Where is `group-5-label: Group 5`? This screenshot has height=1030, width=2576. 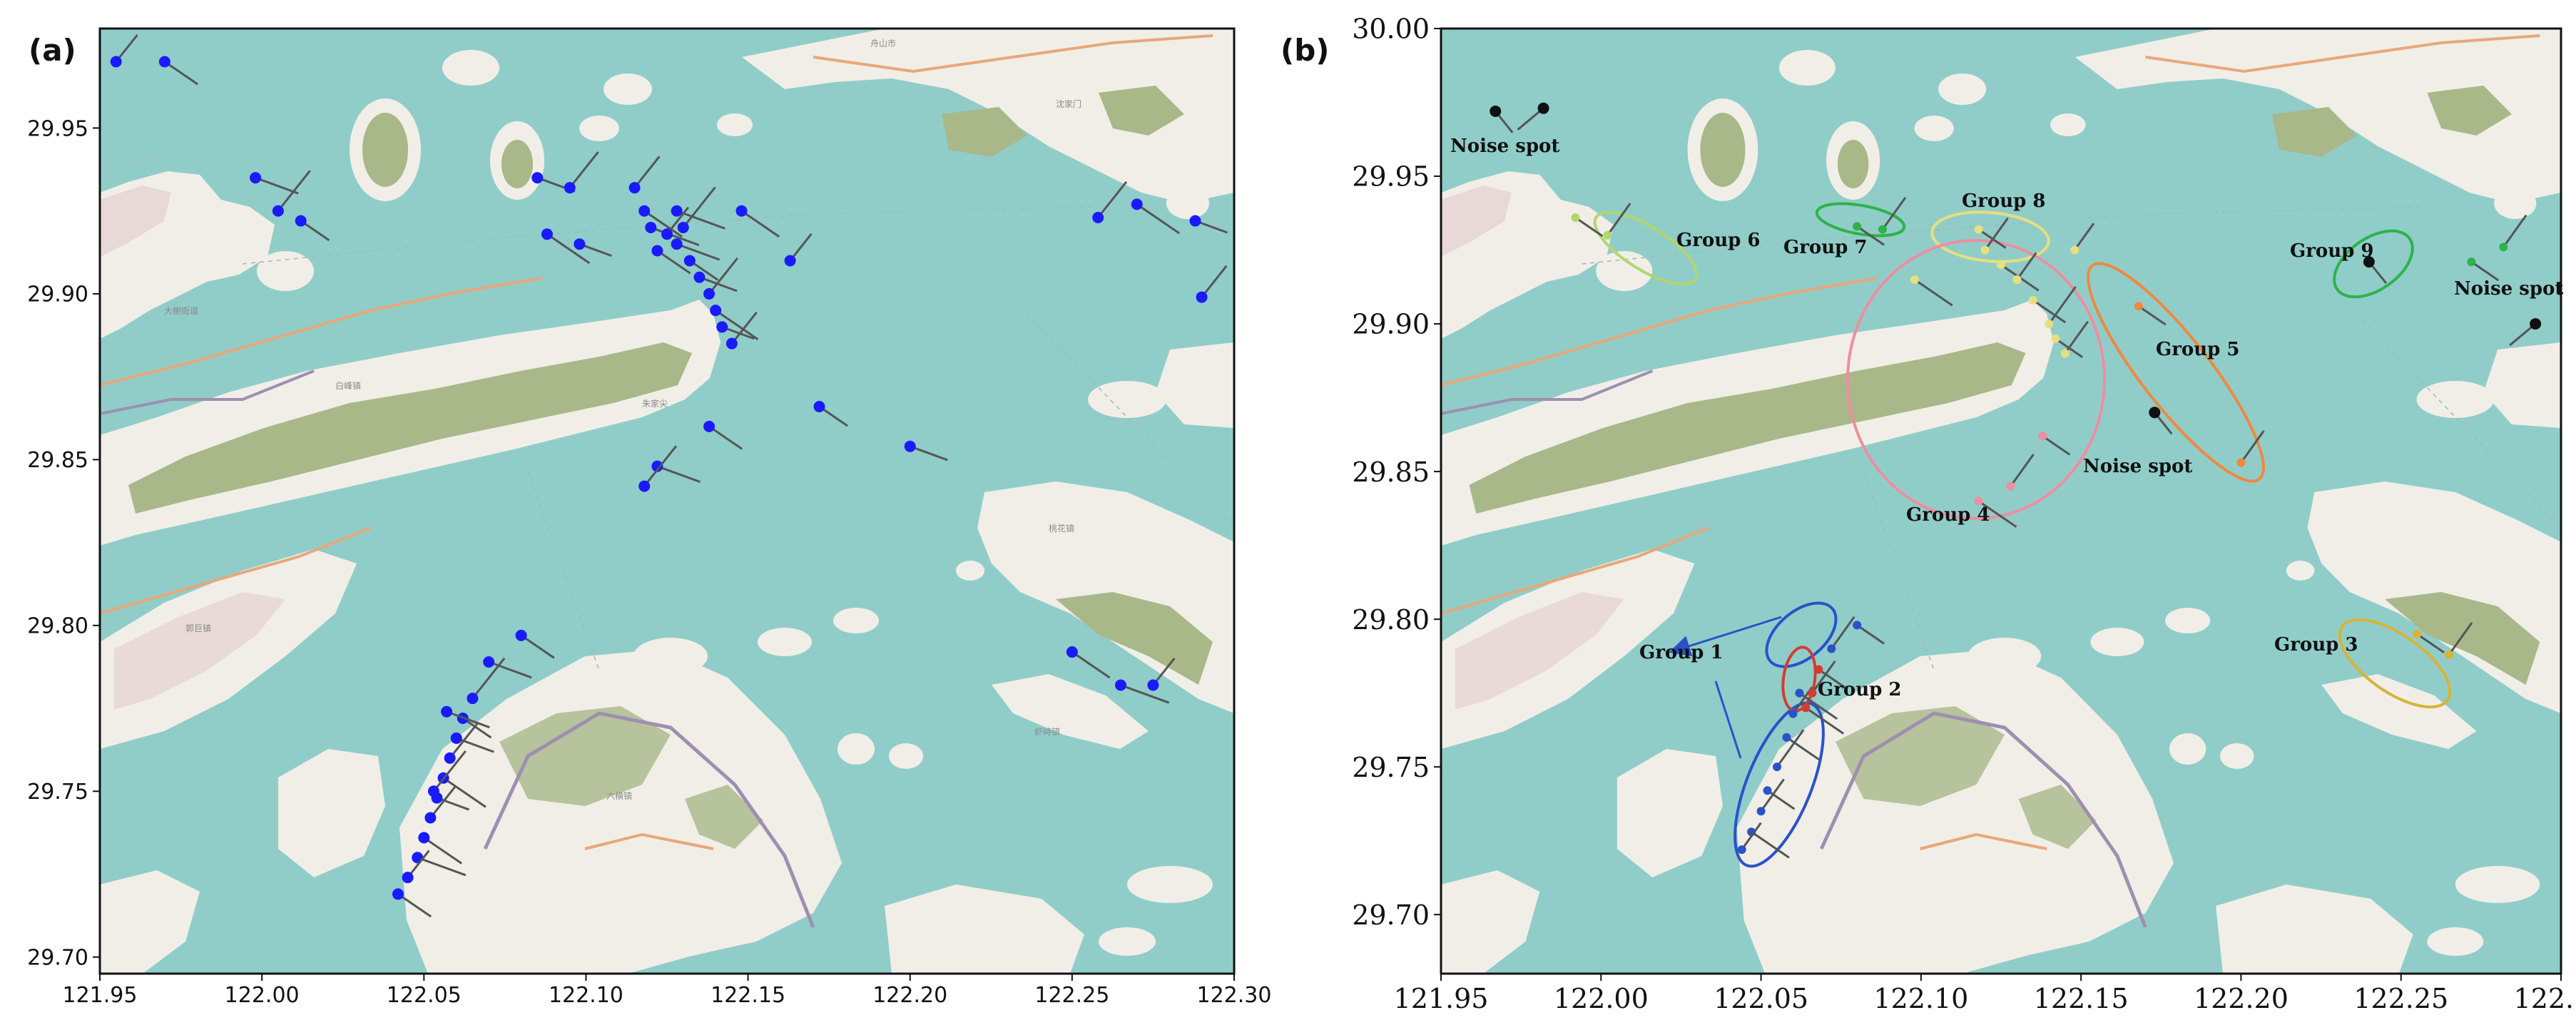 group-5-label: Group 5 is located at coordinates (2197, 349).